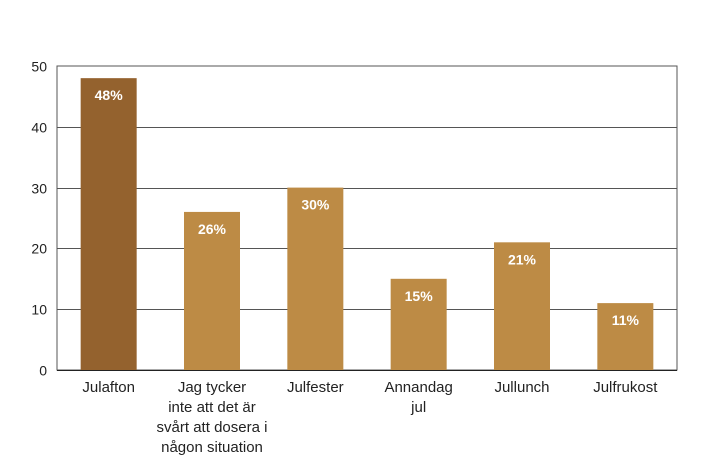  What do you see at coordinates (418, 407) in the screenshot?
I see `x-category-label-line: jul` at bounding box center [418, 407].